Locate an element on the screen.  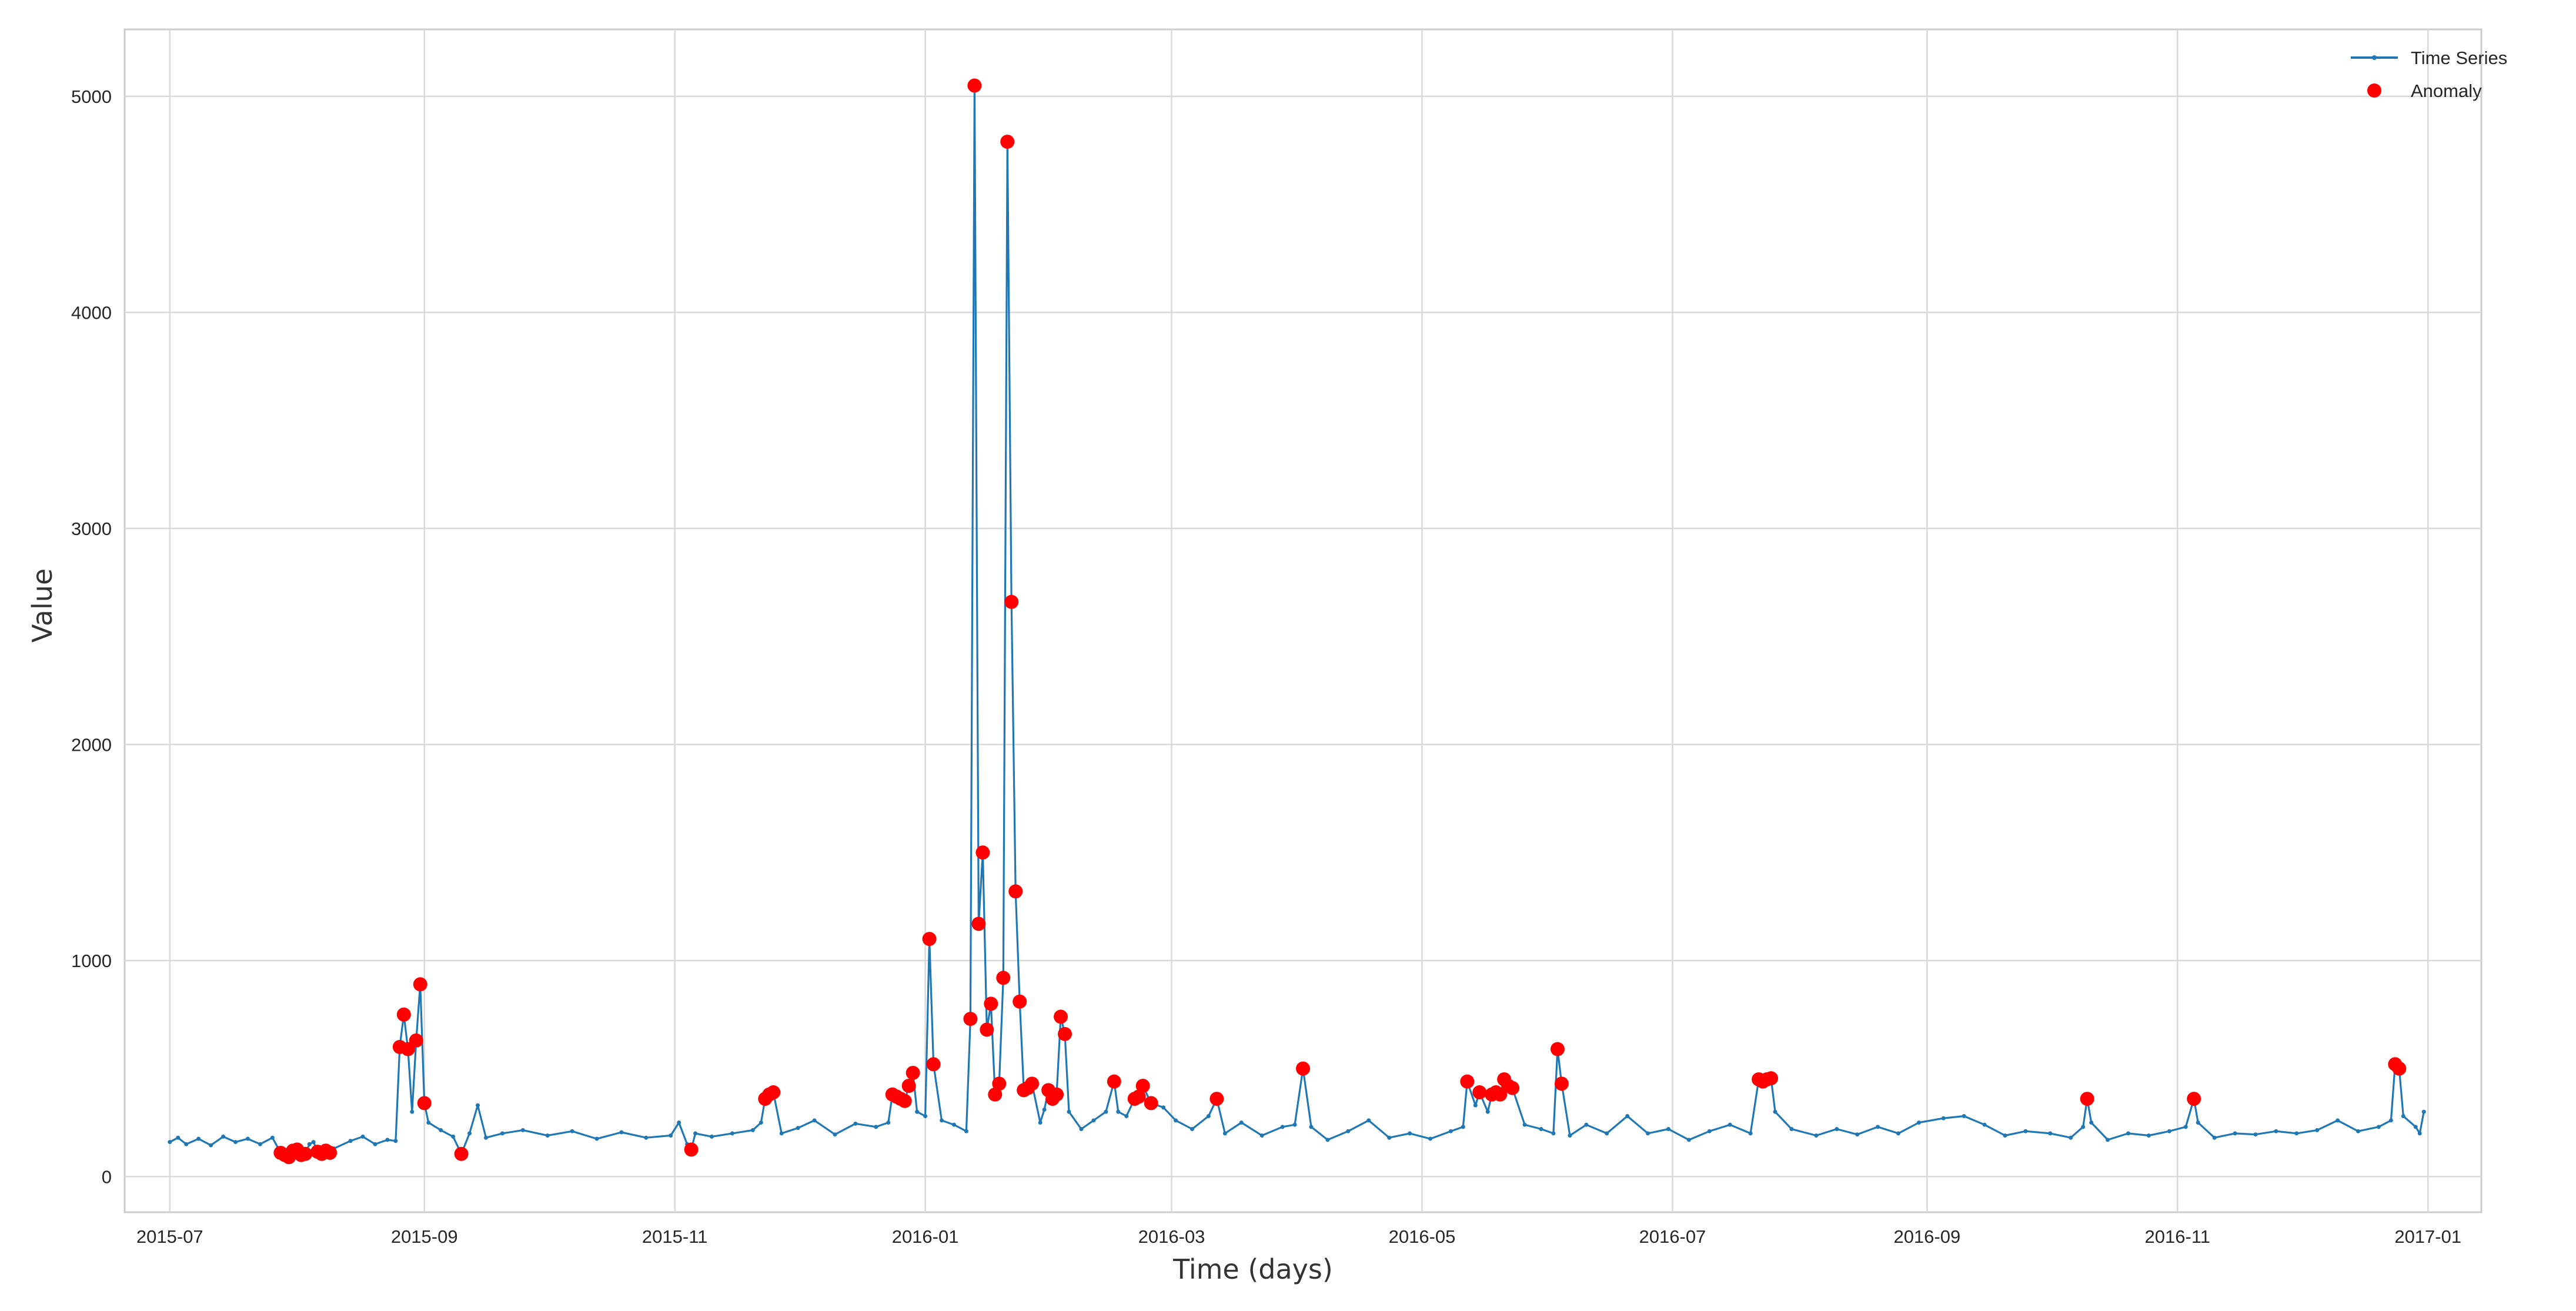
y-tick-label: 2000 is located at coordinates (91, 744).